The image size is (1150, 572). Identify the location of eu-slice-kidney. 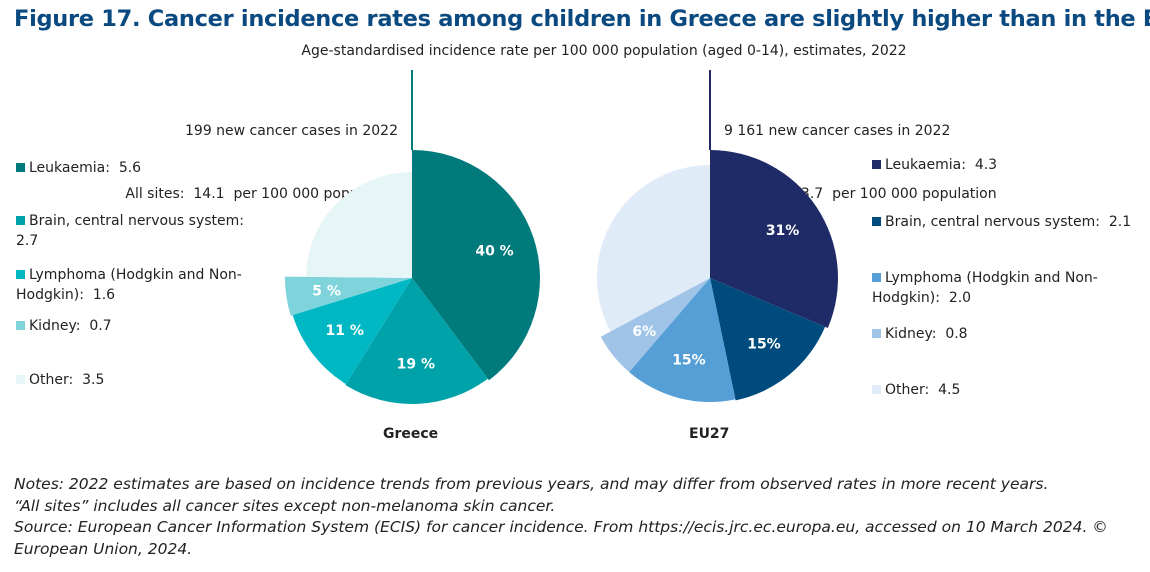
(655, 325).